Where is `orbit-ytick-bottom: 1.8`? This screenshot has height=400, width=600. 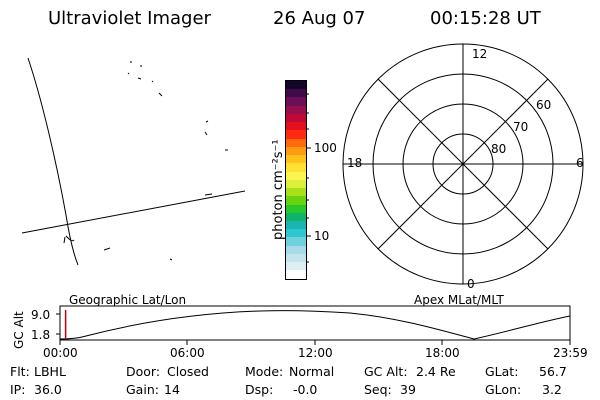
orbit-ytick-bottom: 1.8 is located at coordinates (41, 335).